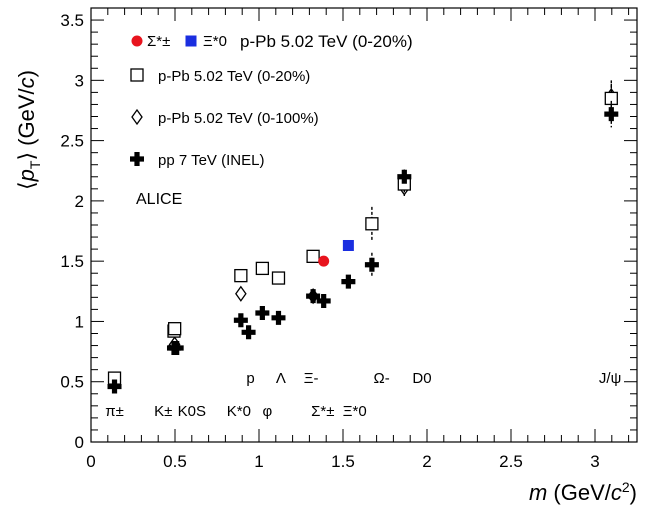 This screenshot has height=506, width=647. I want to click on y-tick-label: 3.5, so click(72, 20).